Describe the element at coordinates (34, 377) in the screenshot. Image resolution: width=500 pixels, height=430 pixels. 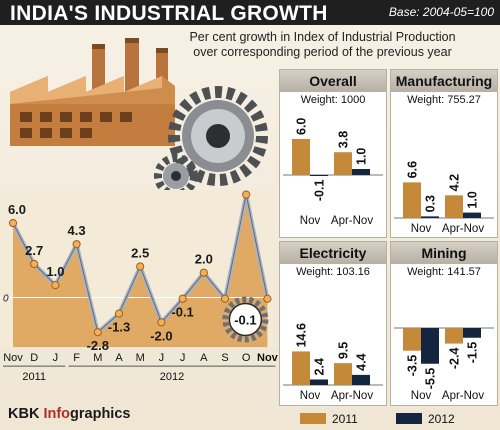
I see `year-label: 2011` at that location.